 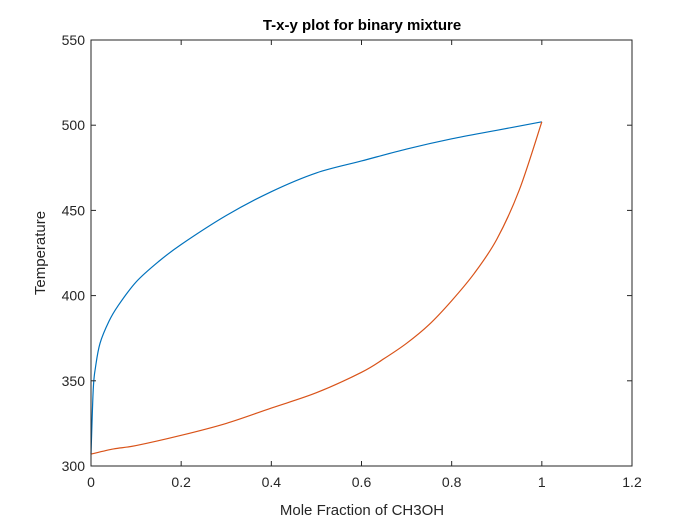 What do you see at coordinates (74, 210) in the screenshot?
I see `y-tick-label: 450` at bounding box center [74, 210].